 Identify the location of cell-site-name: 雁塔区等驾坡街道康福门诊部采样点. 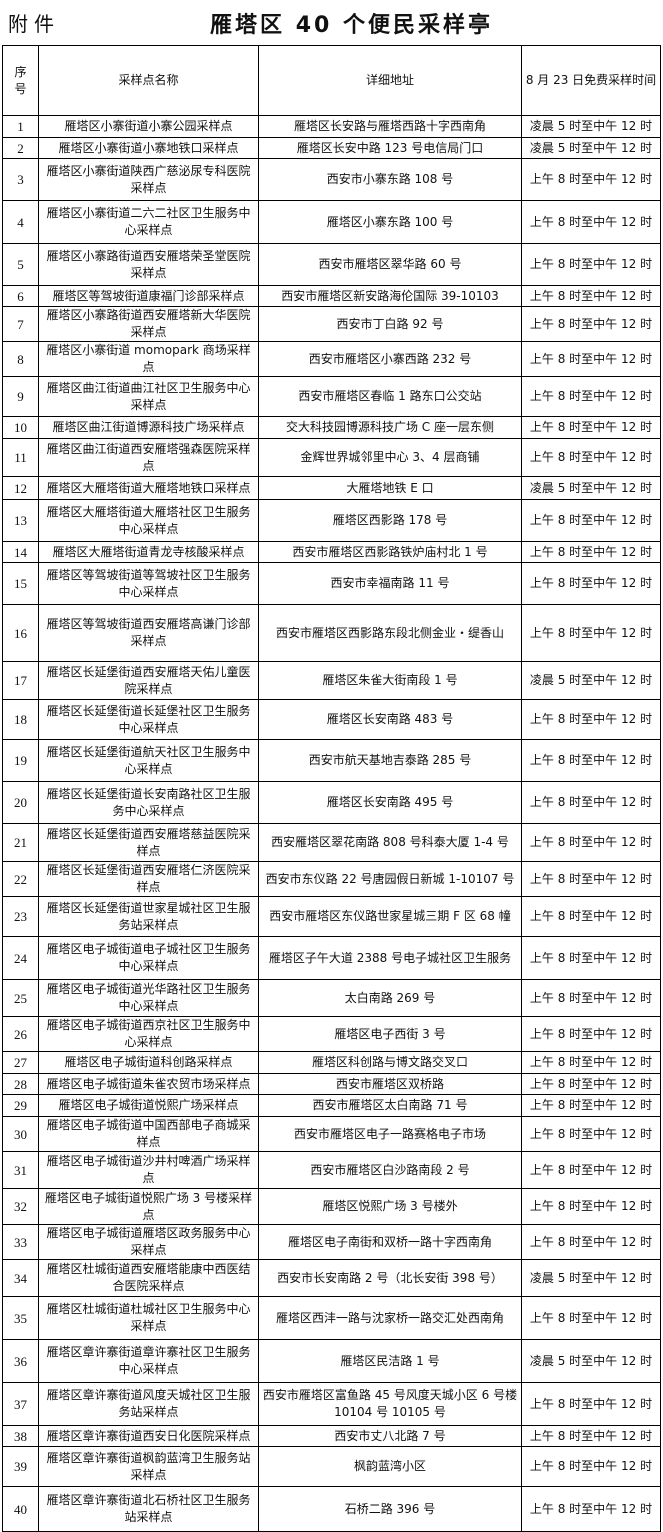
(148, 296).